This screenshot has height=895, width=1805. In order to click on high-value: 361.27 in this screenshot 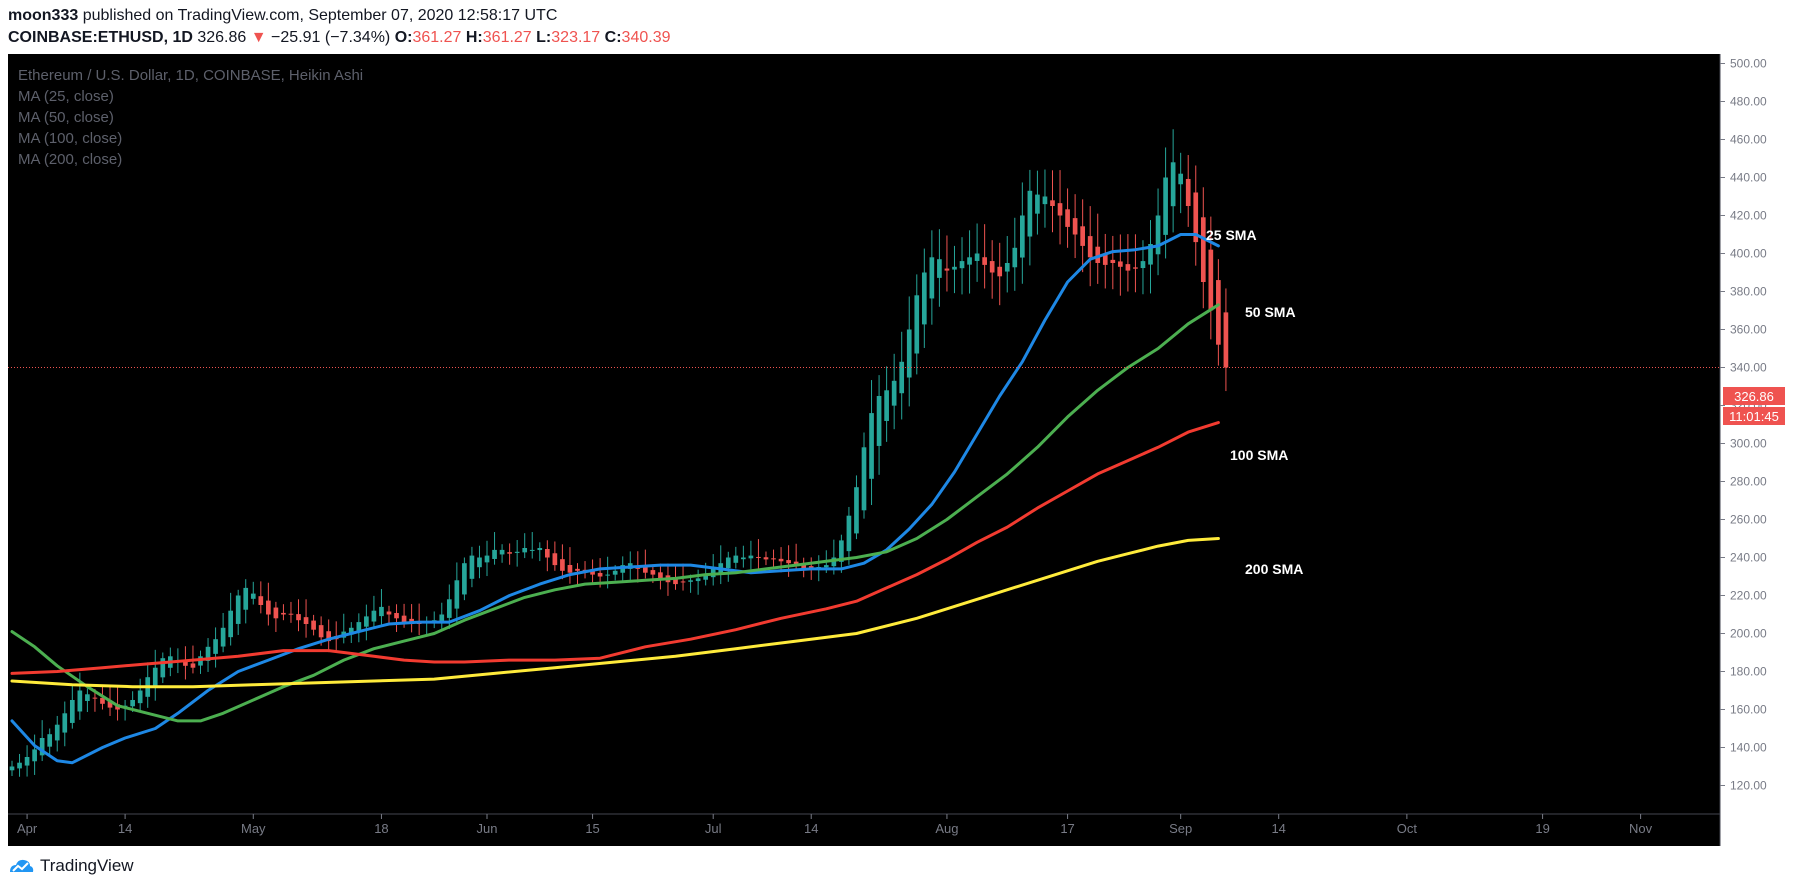, I will do `click(507, 37)`.